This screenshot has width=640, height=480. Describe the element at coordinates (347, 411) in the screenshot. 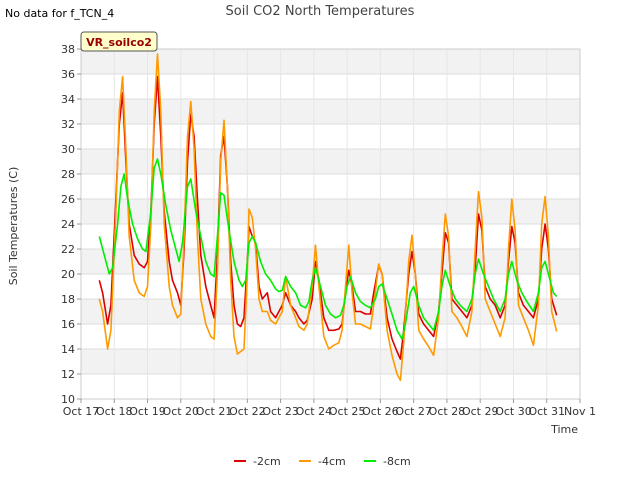

I see `x-tick-label: Oct 25` at that location.